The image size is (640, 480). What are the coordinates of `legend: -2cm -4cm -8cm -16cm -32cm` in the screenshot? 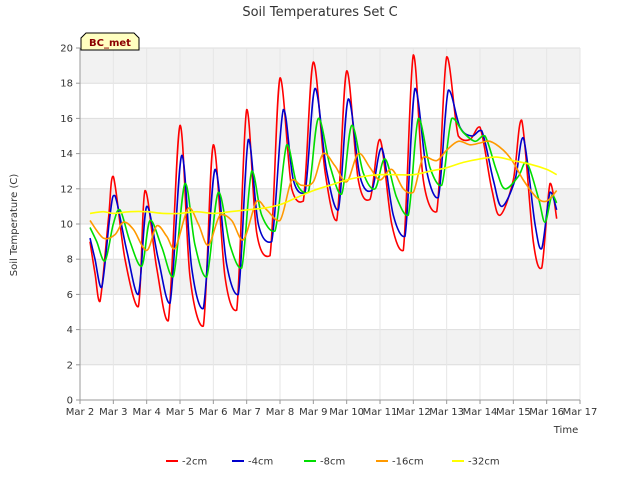 It's located at (333, 462).